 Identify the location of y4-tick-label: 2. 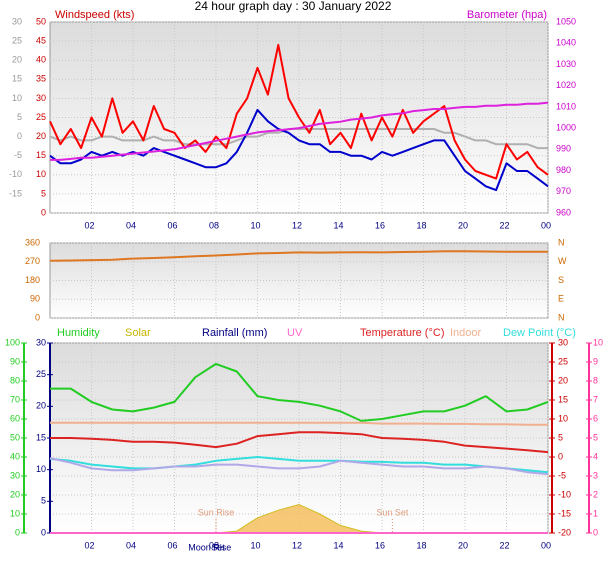
(595, 494).